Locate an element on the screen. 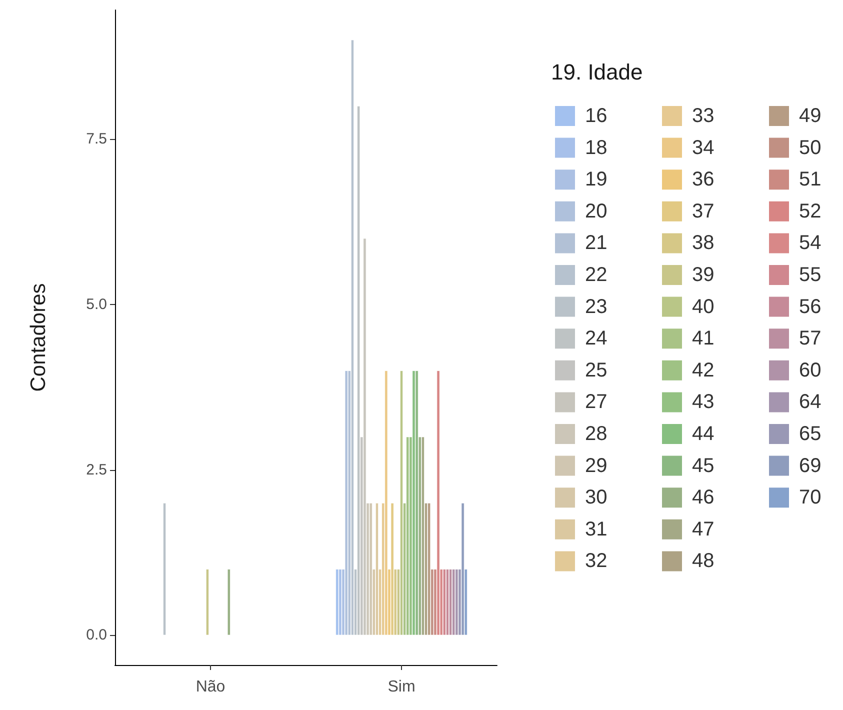 The height and width of the screenshot is (710, 843). legend-label: 52 is located at coordinates (810, 211).